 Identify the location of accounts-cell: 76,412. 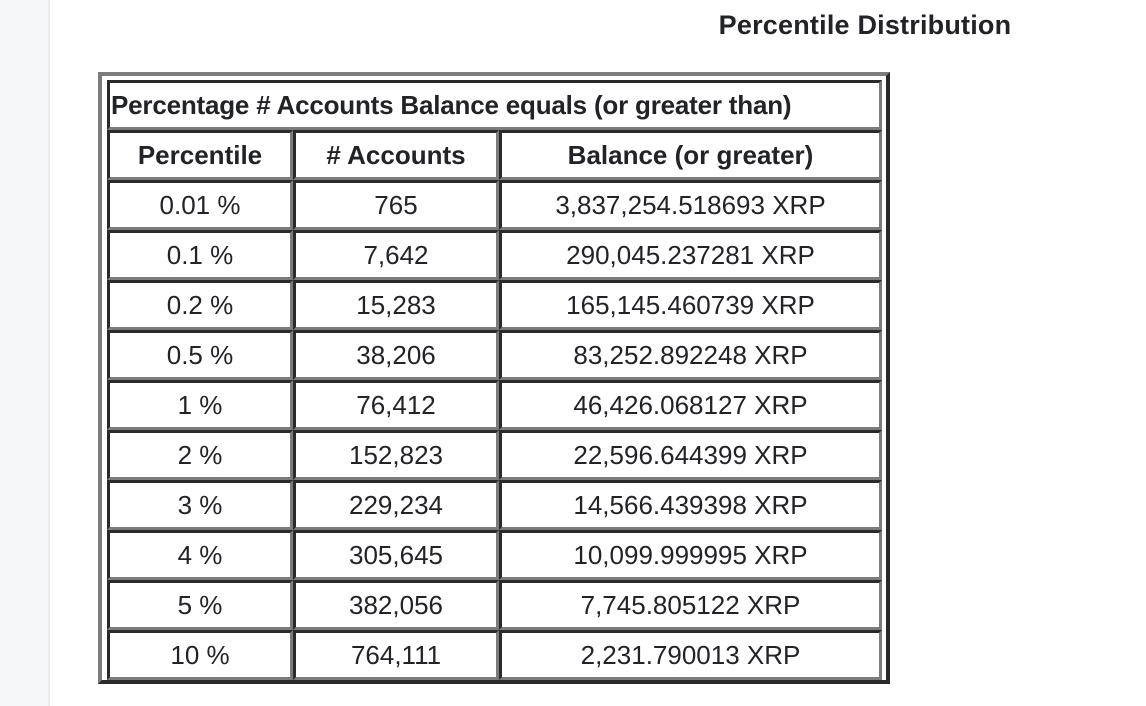
(396, 405).